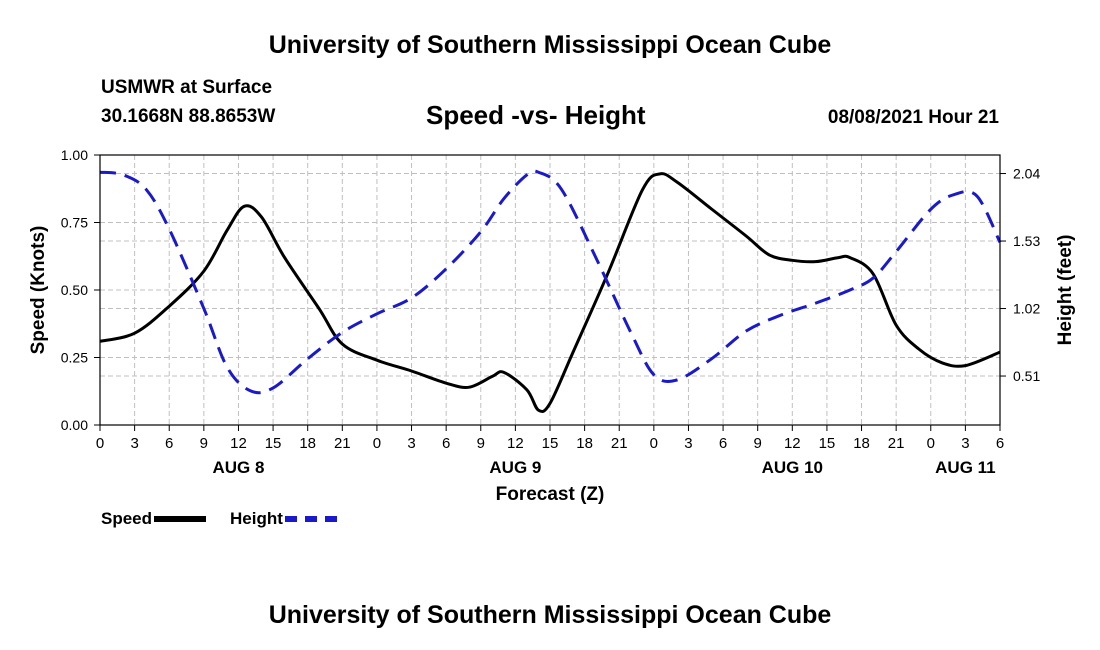  I want to click on legend-height: Height, so click(283, 519).